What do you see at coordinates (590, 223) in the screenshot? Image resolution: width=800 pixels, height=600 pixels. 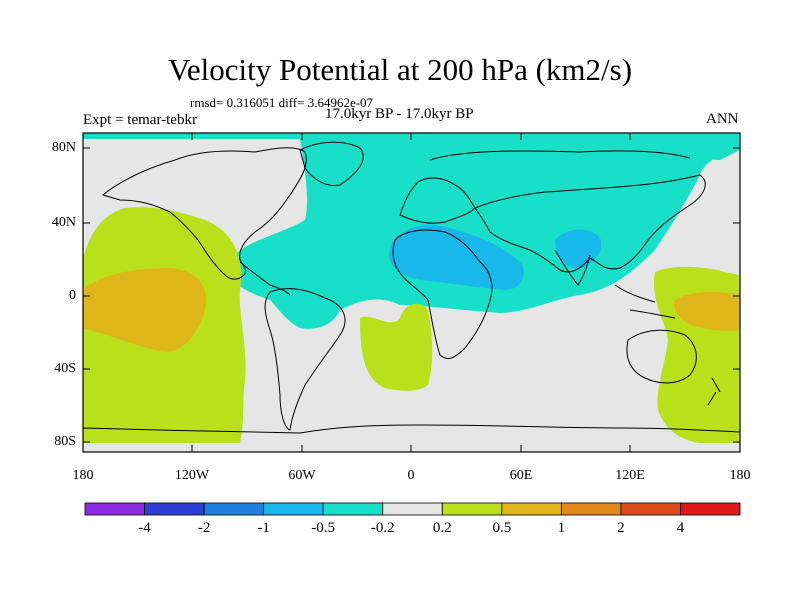 I see `coastline-asia` at bounding box center [590, 223].